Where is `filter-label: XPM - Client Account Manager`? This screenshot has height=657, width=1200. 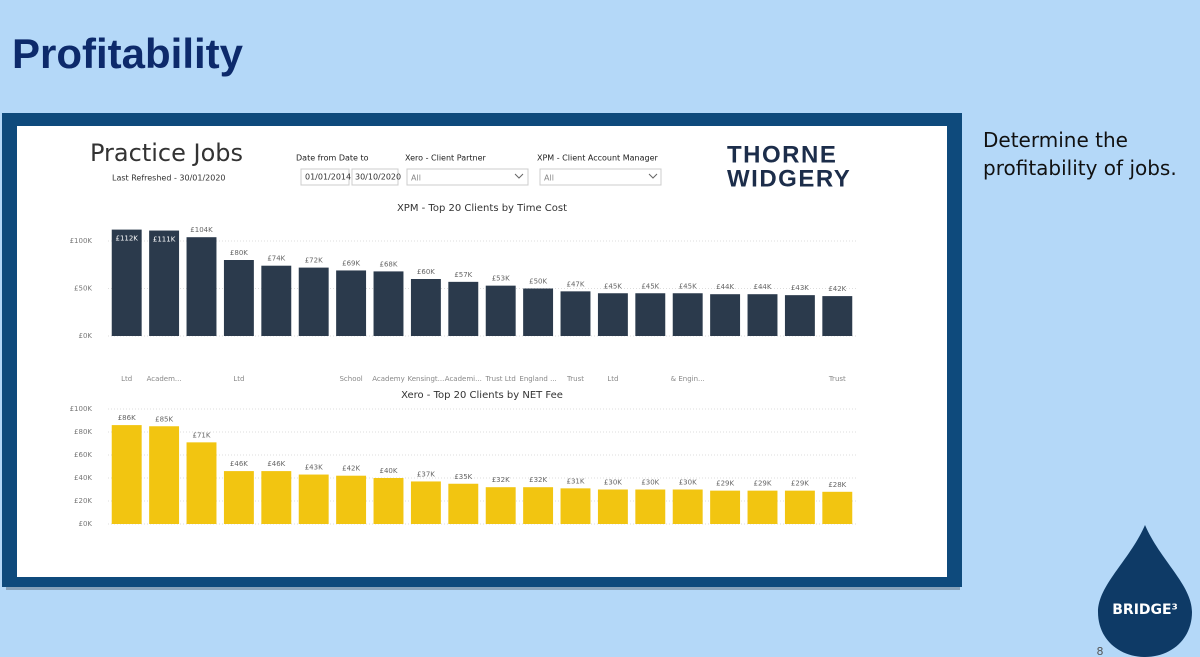 filter-label: XPM - Client Account Manager is located at coordinates (598, 158).